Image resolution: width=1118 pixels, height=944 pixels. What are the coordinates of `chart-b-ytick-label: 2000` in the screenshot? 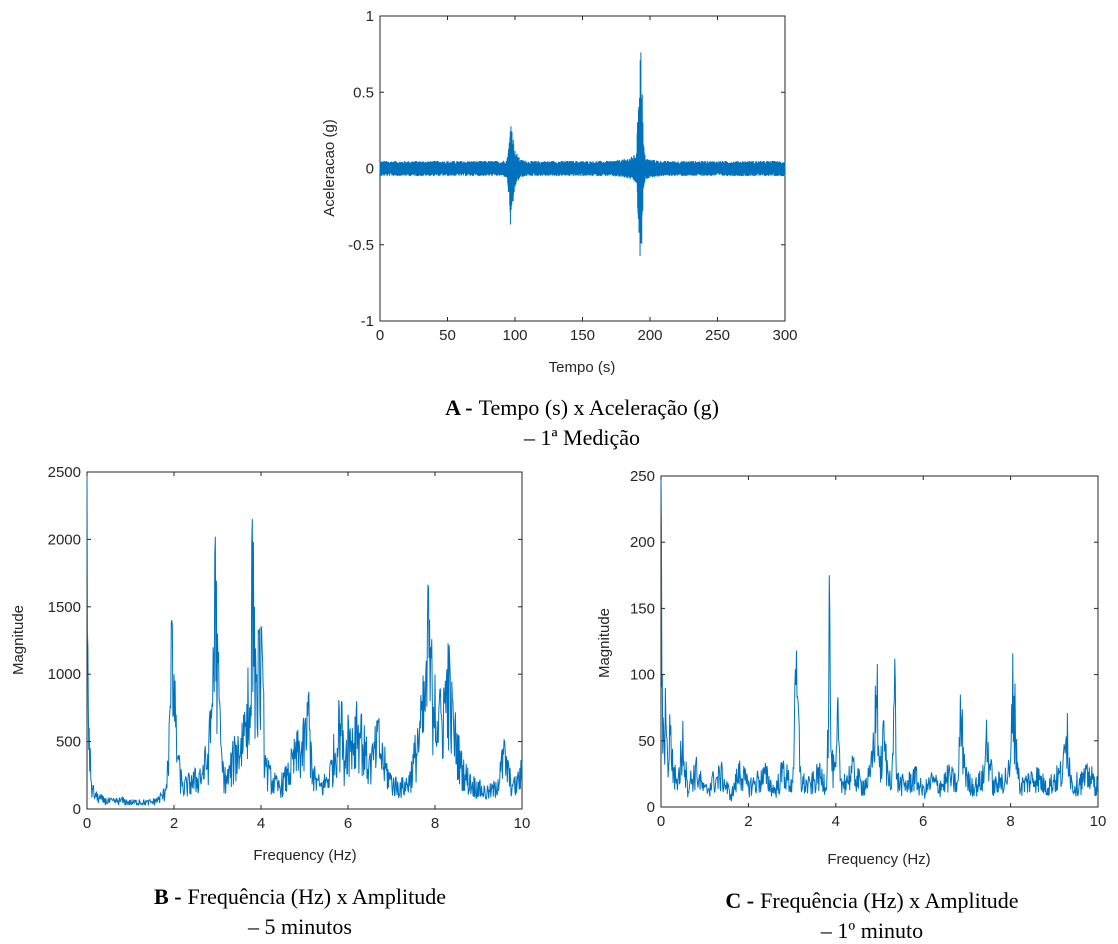 It's located at (64, 539).